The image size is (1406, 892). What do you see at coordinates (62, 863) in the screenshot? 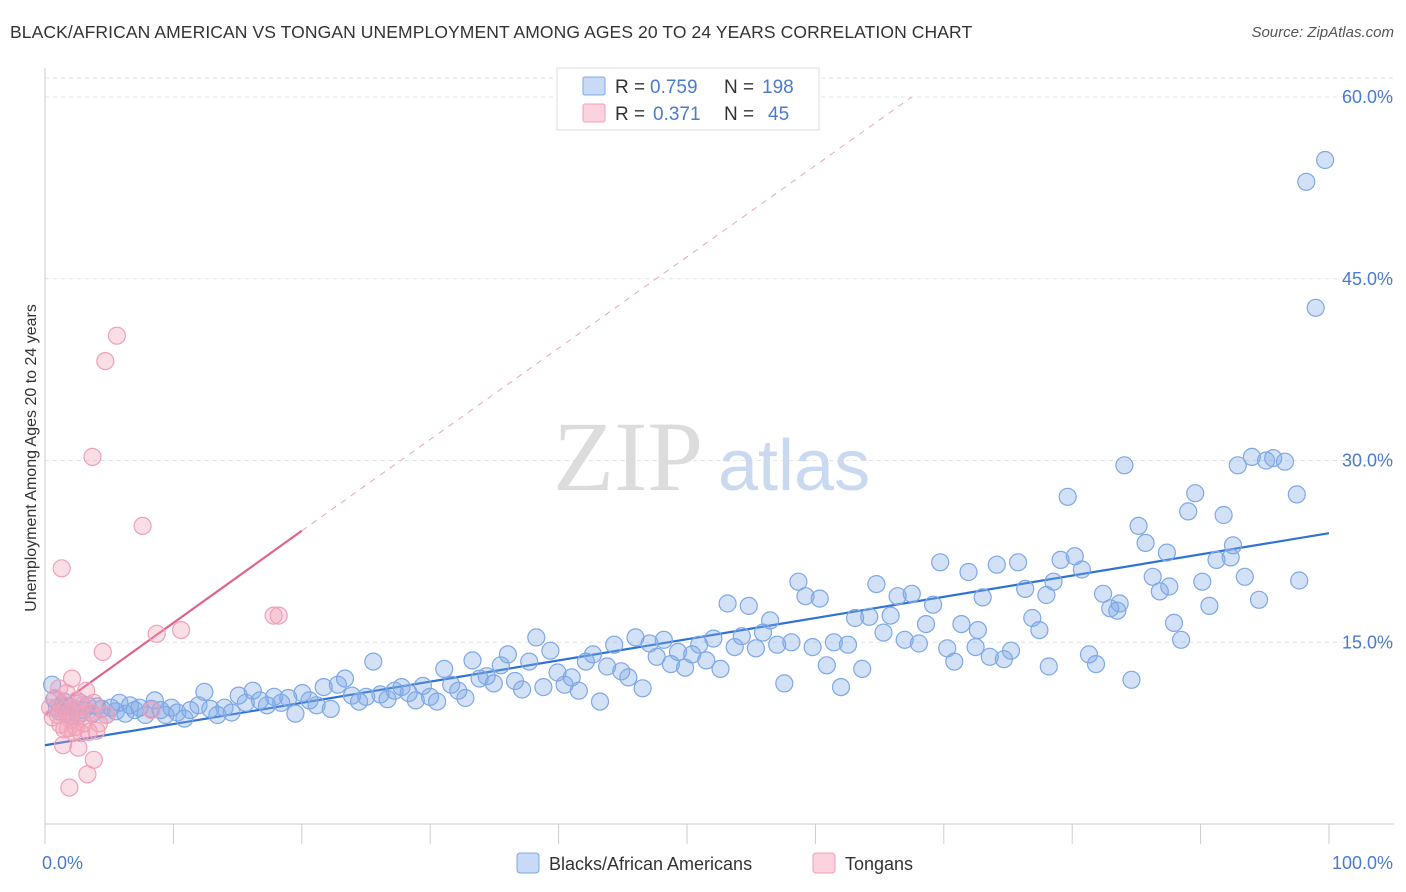
I see `x-tick-label-min: 0.0%` at bounding box center [62, 863].